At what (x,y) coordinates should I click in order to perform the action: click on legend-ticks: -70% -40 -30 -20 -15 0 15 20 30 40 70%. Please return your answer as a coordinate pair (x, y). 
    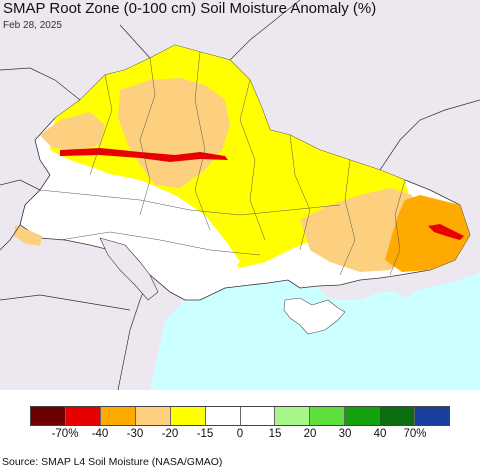
    Looking at the image, I should click on (240, 435).